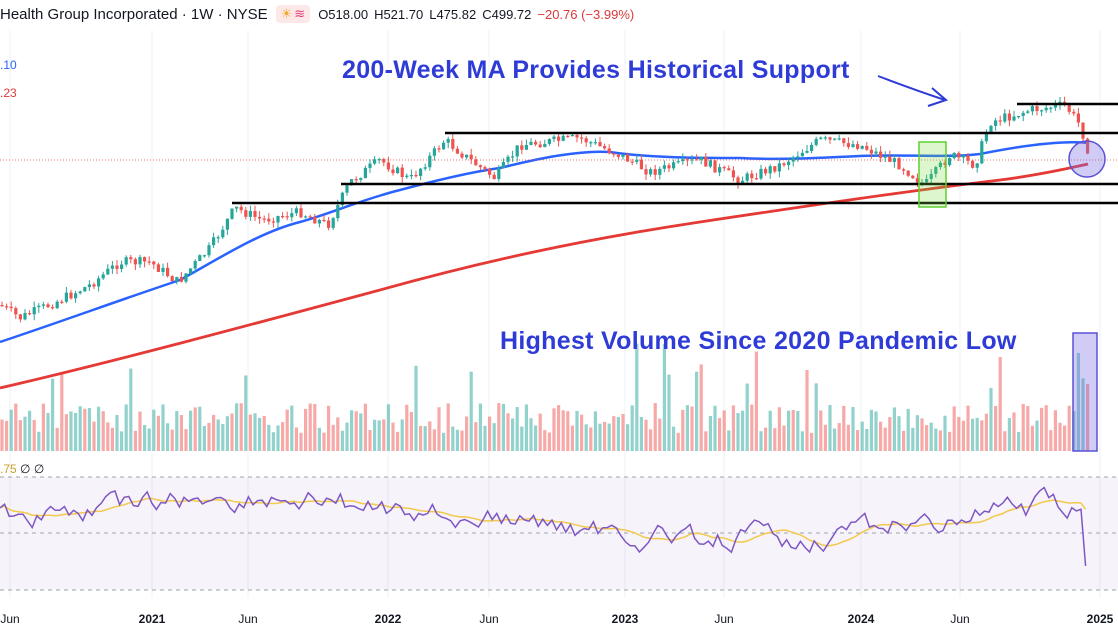 The image size is (1118, 628). I want to click on annotation-arrow, so click(911, 88).